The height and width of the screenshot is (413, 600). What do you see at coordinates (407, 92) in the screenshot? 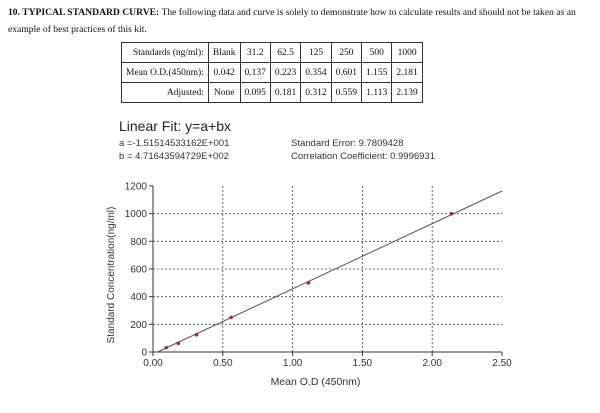
I see `table-cell: 2.139` at bounding box center [407, 92].